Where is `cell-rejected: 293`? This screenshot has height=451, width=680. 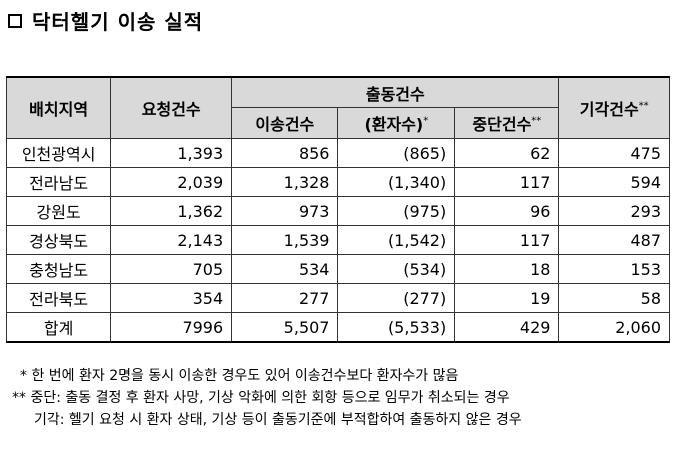 cell-rejected: 293 is located at coordinates (614, 211).